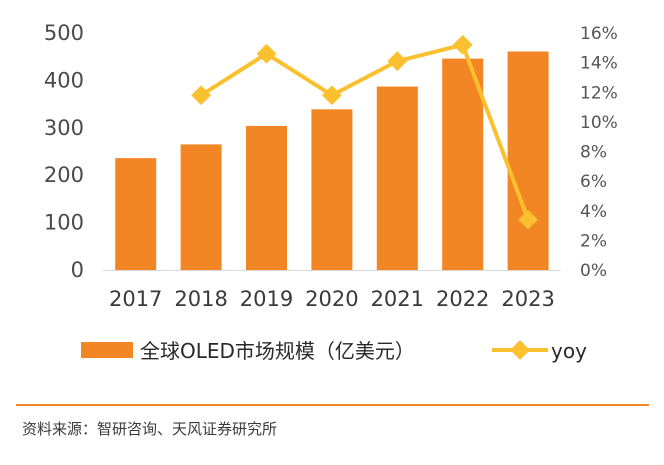 This screenshot has width=664, height=465. I want to click on legend-bar-swatch, so click(107, 350).